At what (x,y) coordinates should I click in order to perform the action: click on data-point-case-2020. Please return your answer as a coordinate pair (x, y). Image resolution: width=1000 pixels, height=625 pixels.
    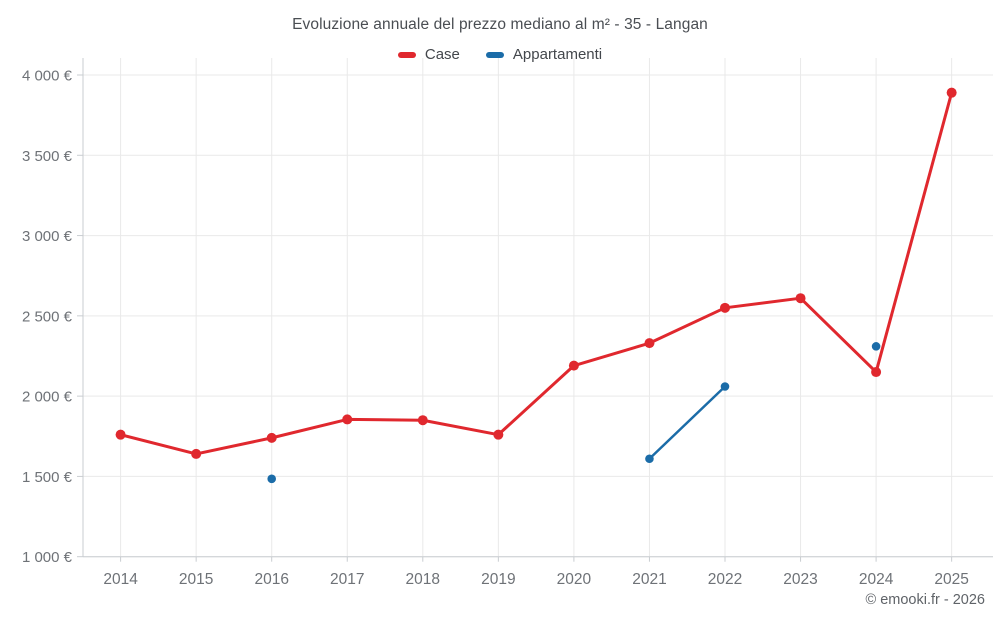
    Looking at the image, I should click on (573, 365).